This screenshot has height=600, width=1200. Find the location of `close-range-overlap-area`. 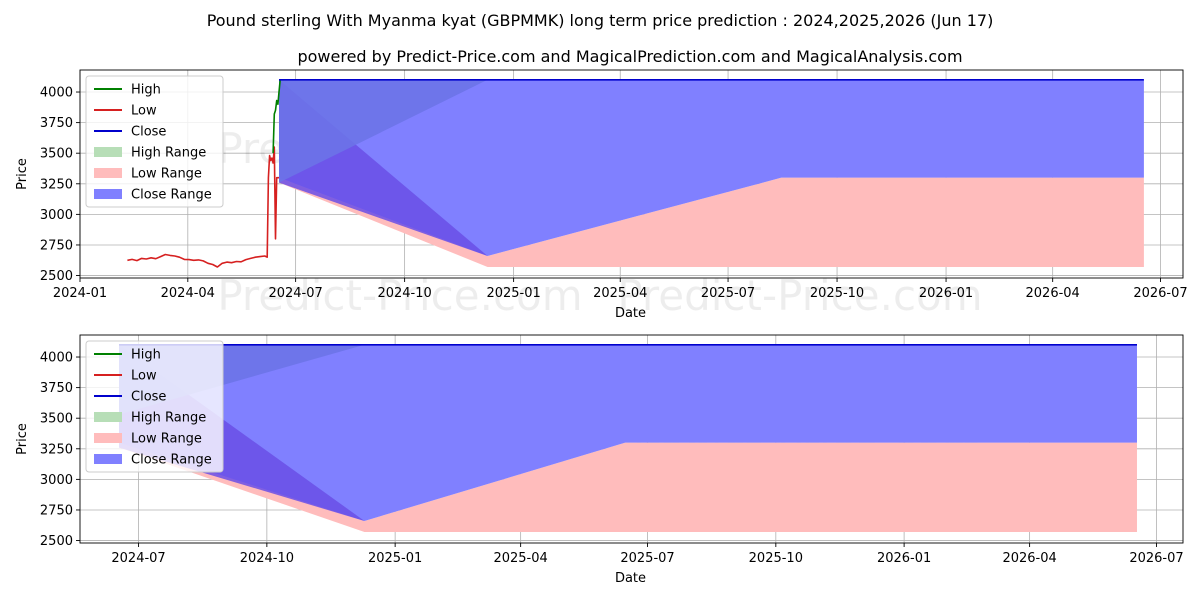

close-range-overlap-area is located at coordinates (383, 167).